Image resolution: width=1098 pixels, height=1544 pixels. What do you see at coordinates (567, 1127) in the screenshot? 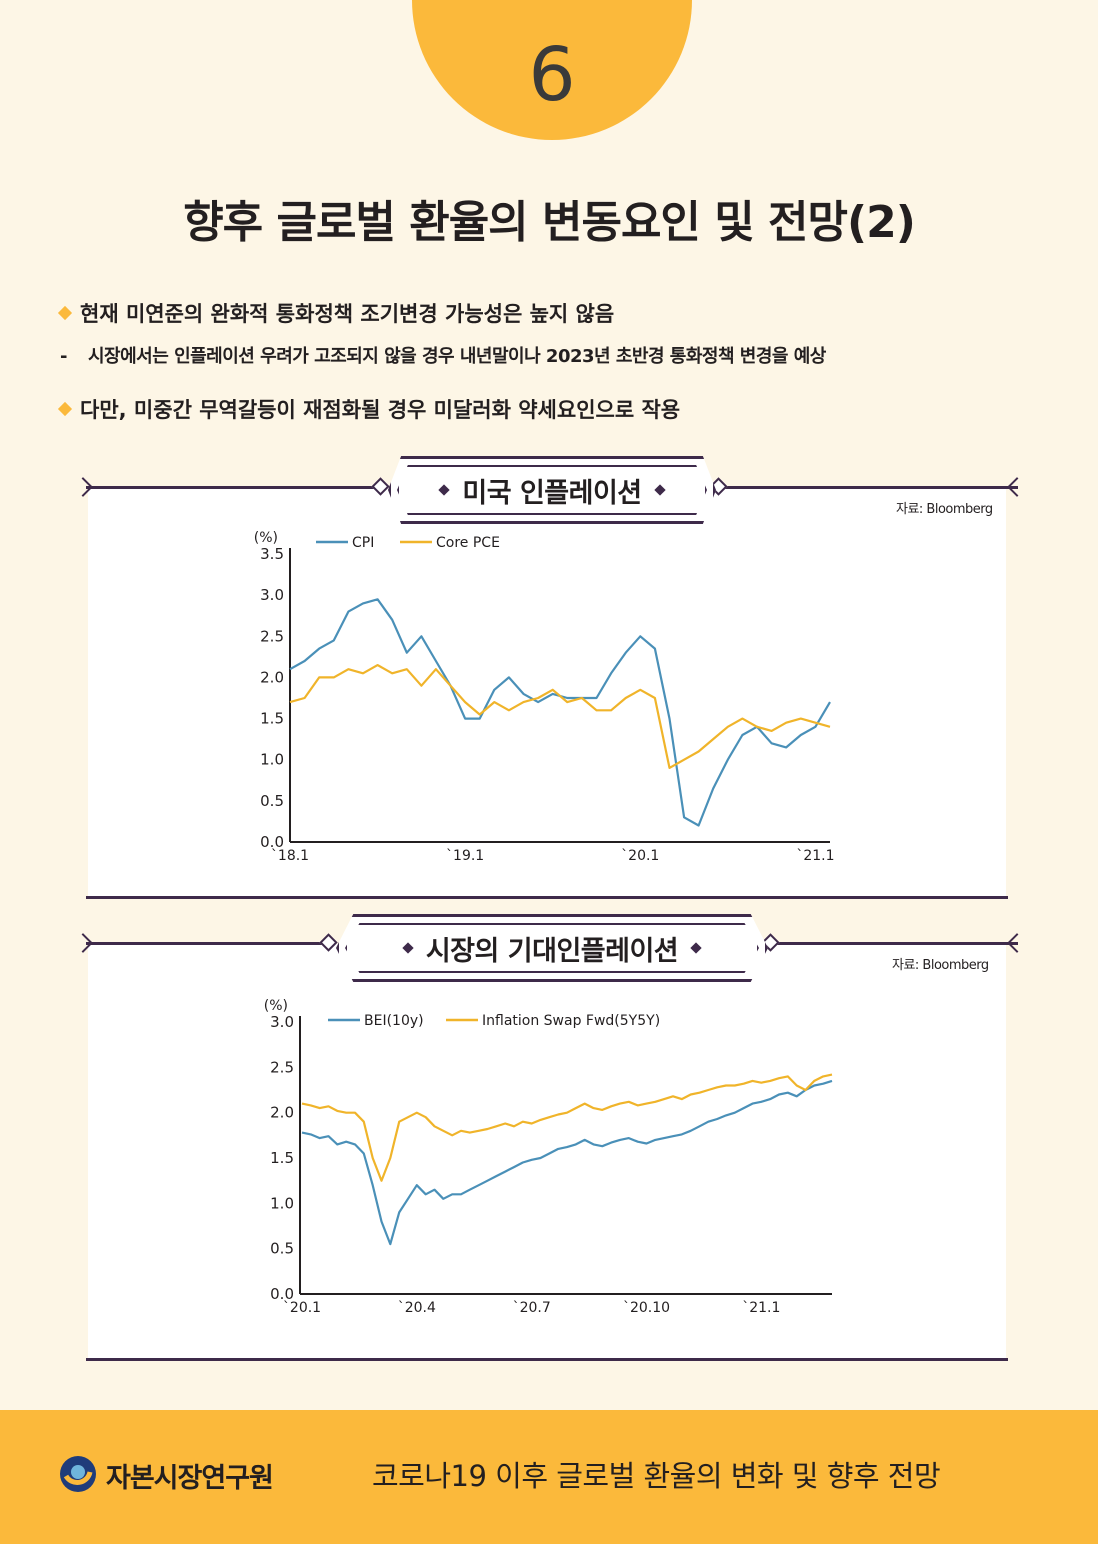
I see `series-line-Inflation Swap Fwd(5Y5Y)` at bounding box center [567, 1127].